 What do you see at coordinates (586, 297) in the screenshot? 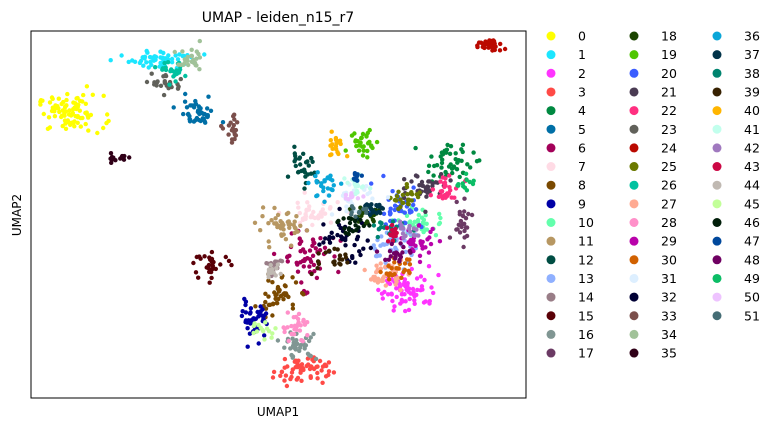
I see `legend-label: 14` at bounding box center [586, 297].